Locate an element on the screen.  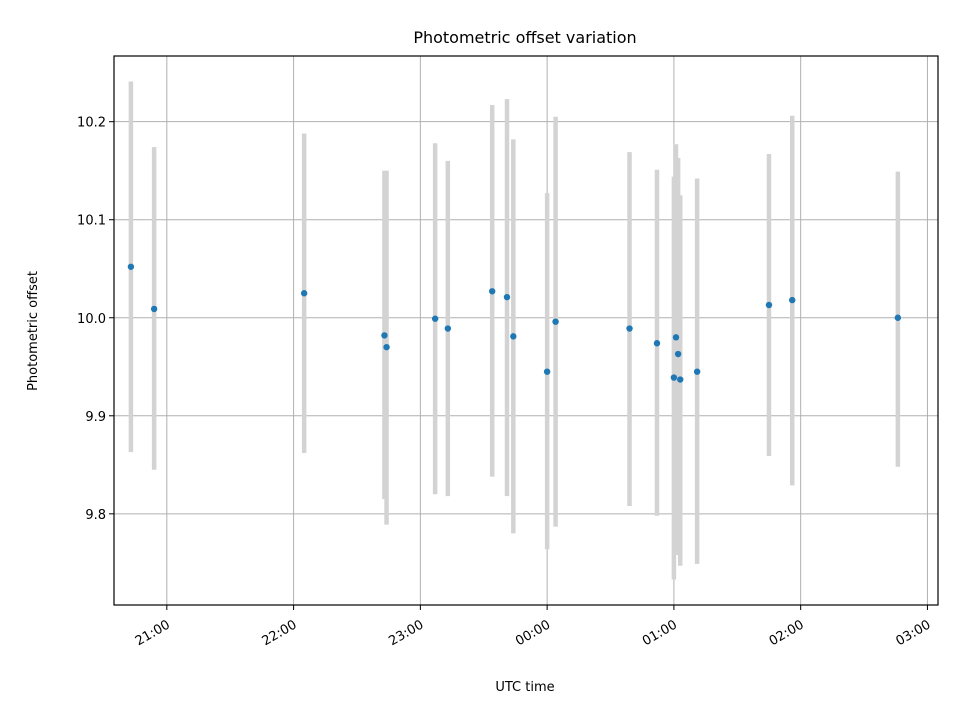
data-points is located at coordinates (514, 323).